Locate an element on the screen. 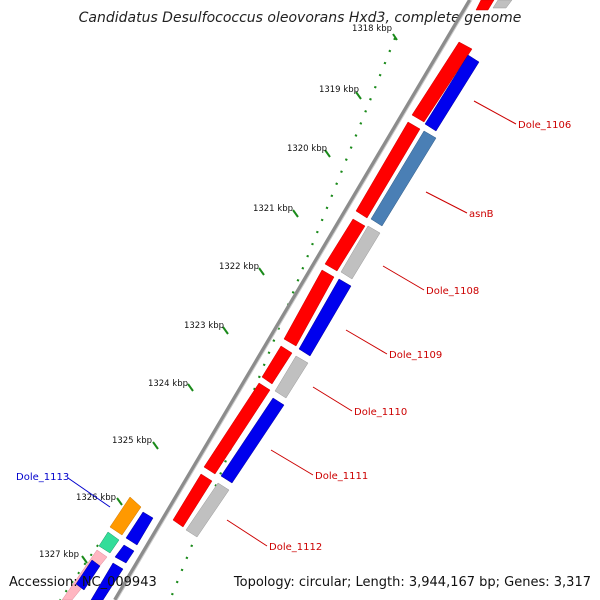 The width and height of the screenshot is (600, 600). gene-forward-f is located at coordinates (237, 428).